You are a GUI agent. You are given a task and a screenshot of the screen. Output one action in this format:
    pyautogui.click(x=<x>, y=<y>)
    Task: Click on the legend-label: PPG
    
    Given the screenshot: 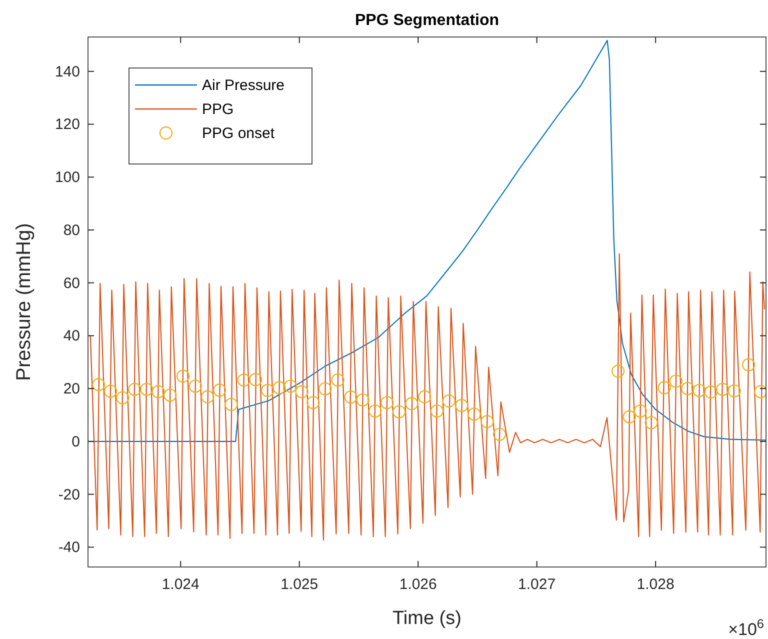 What is the action you would take?
    pyautogui.click(x=218, y=109)
    